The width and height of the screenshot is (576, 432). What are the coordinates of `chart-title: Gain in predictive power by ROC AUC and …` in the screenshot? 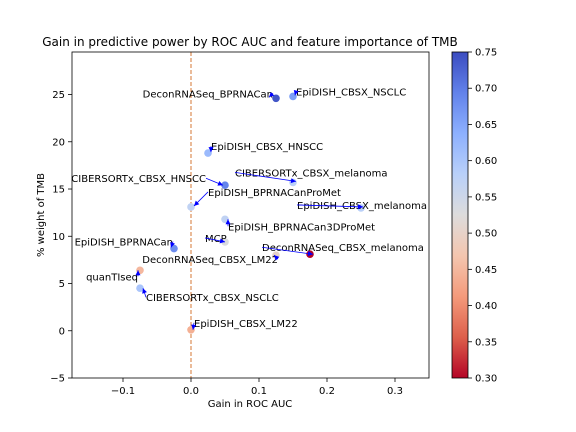 It's located at (250, 42).